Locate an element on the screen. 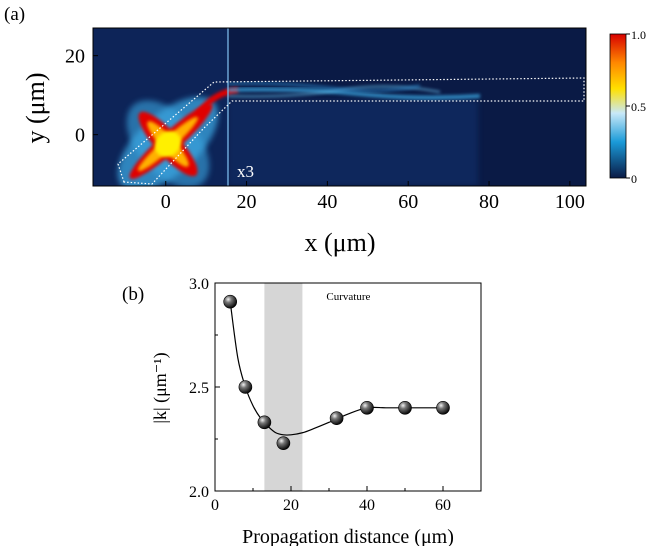  input-beam is located at coordinates (168, 141).